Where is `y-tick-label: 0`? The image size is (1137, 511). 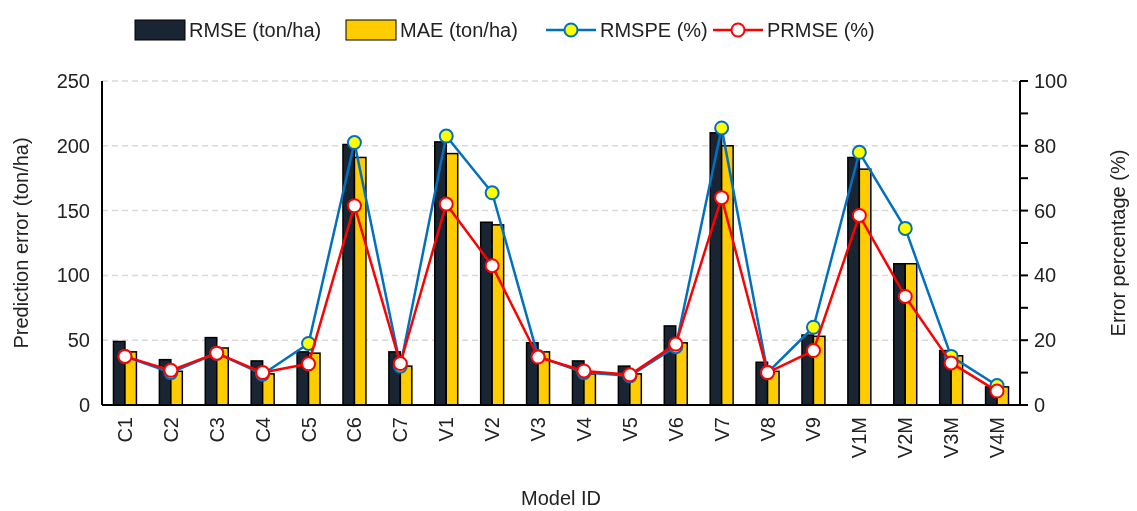 y-tick-label: 0 is located at coordinates (84, 405).